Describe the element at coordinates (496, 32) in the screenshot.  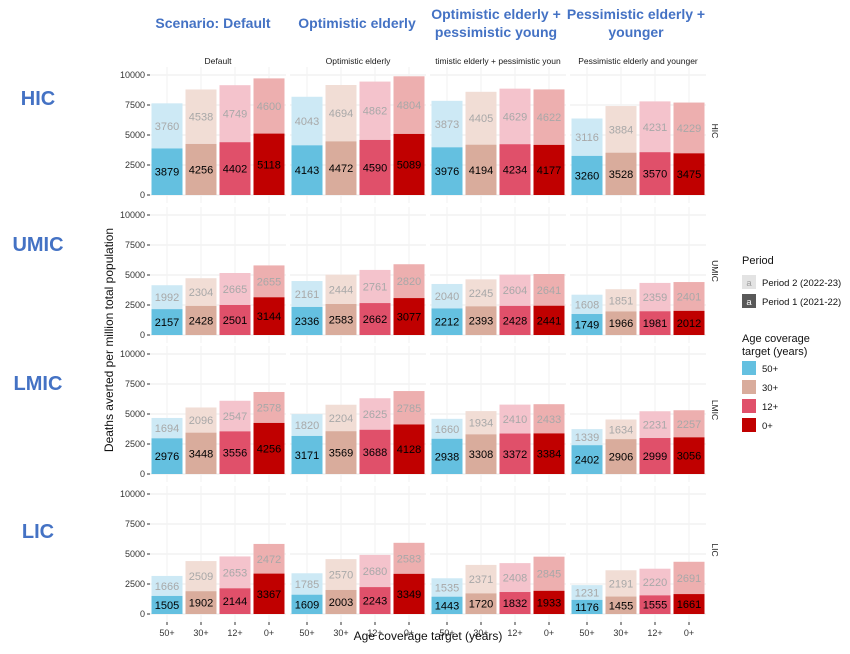
I see `scenario-title: pessimistic young` at that location.